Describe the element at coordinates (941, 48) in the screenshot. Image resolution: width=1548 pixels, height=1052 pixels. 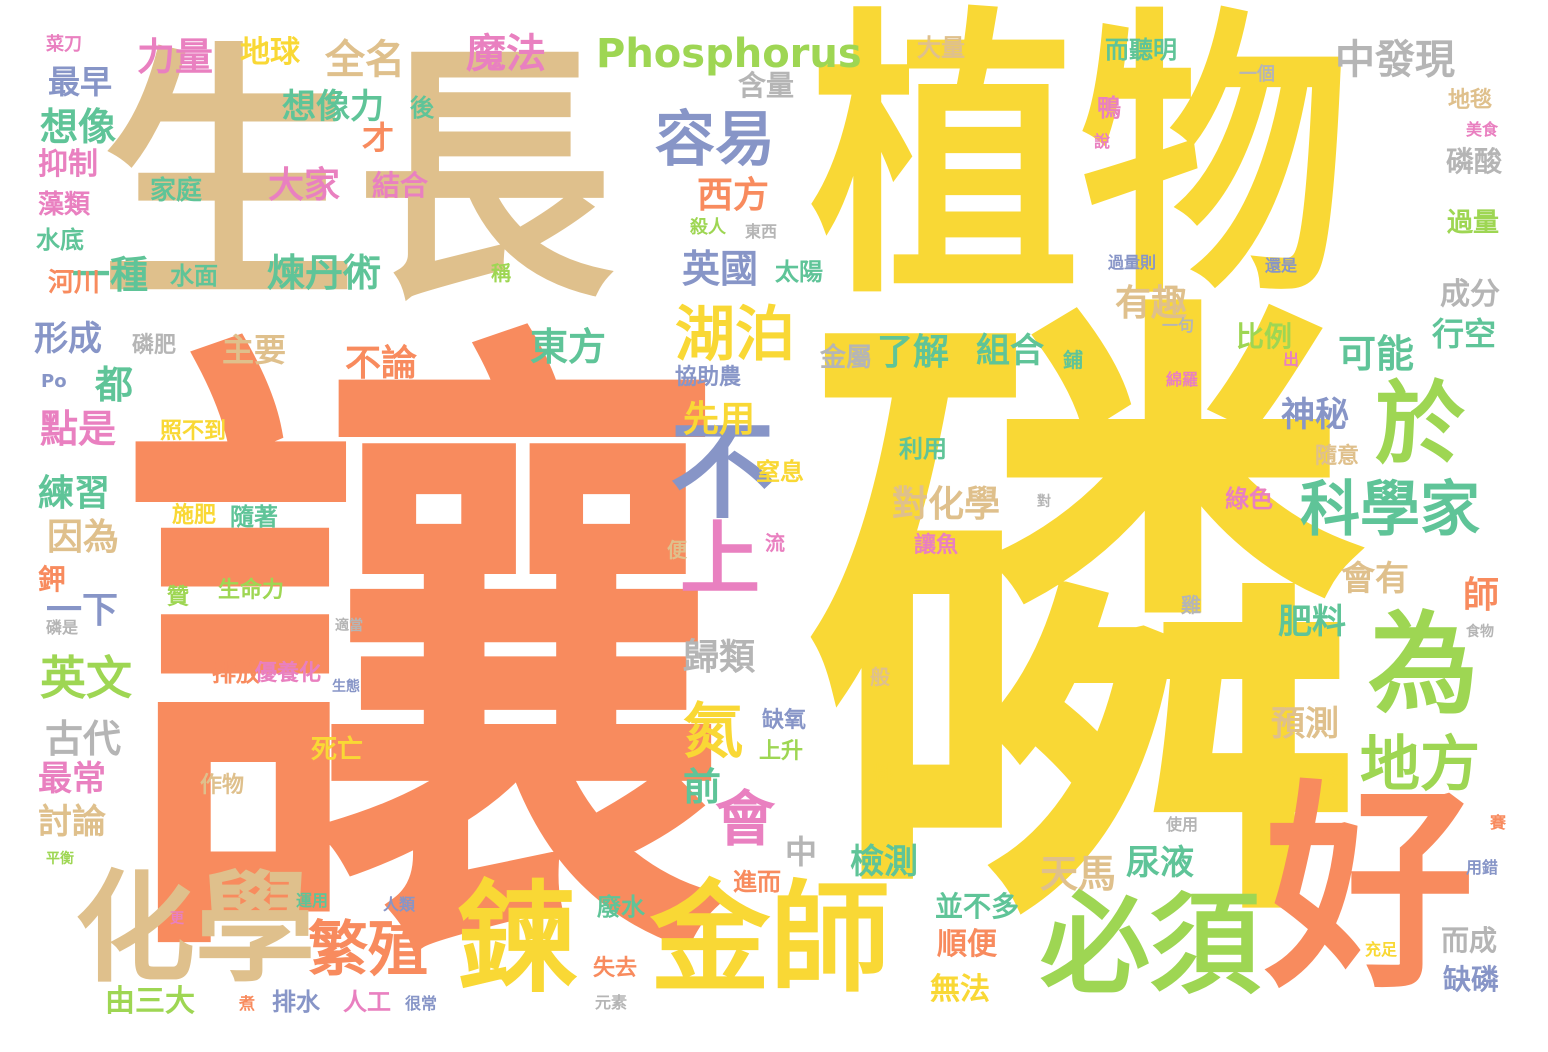
I see `word: 大量` at that location.